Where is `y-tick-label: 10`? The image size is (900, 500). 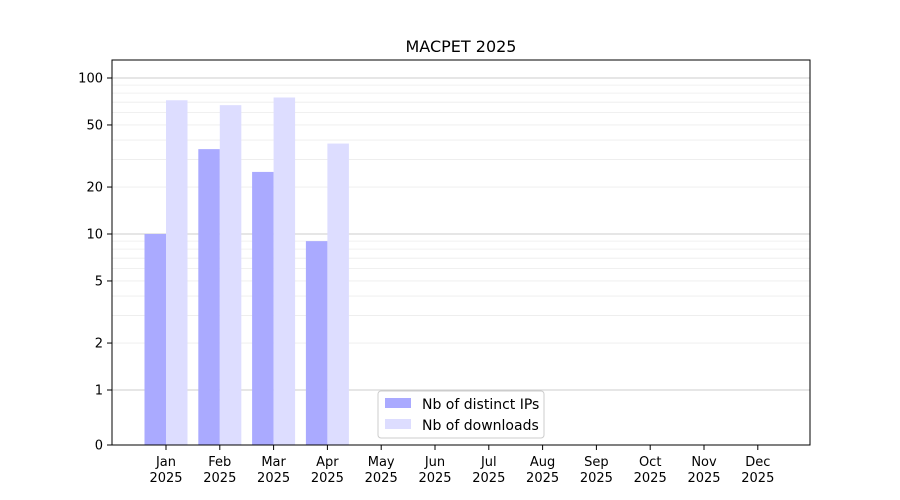
y-tick-label: 10 is located at coordinates (94, 235).